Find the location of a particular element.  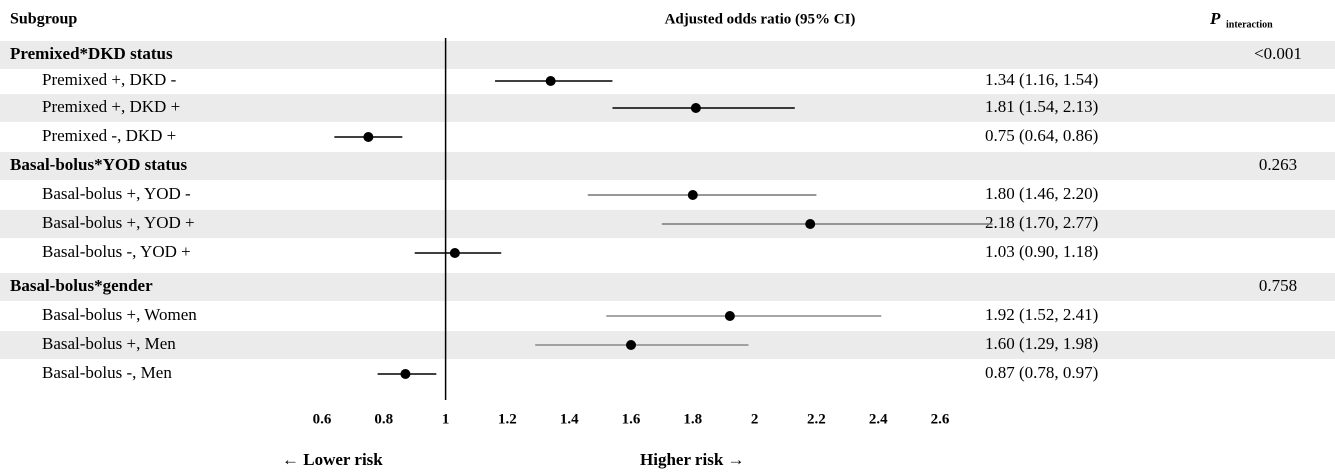

ci-label: 2.18 (1.70, 2.77) is located at coordinates (1041, 222).